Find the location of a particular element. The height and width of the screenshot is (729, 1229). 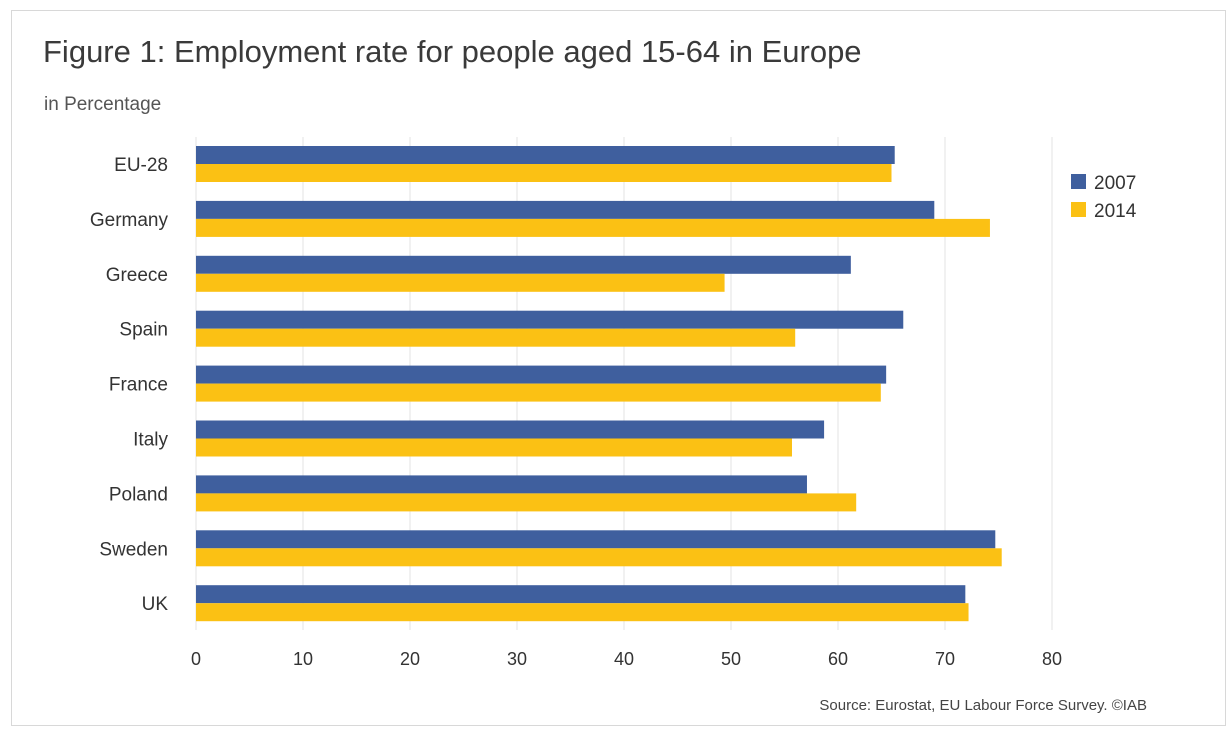

category-label: Spain is located at coordinates (143, 330).